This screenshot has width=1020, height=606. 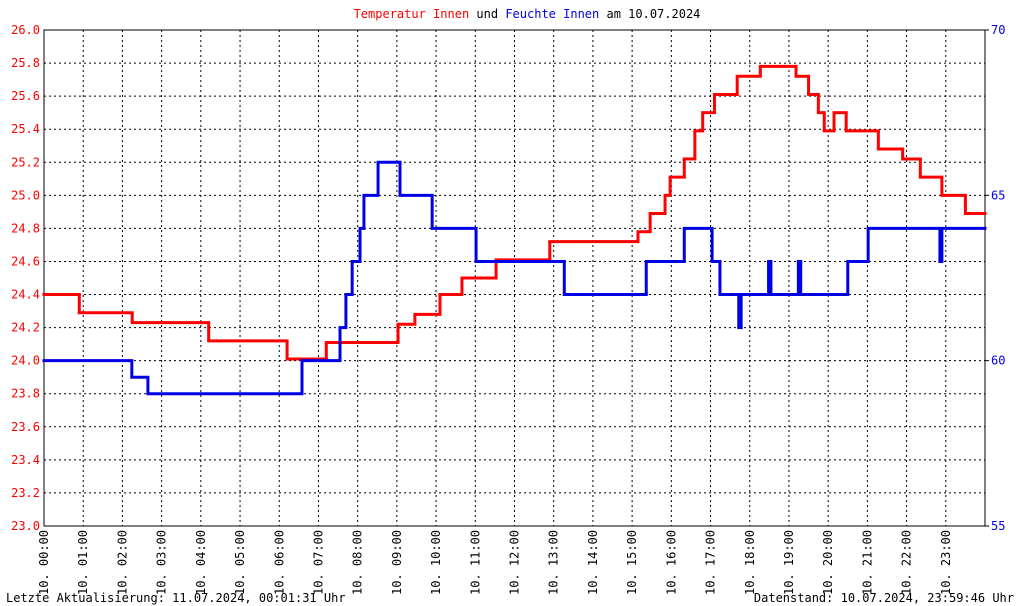 I want to click on y-tick-label: 23.2, so click(x=25, y=493).